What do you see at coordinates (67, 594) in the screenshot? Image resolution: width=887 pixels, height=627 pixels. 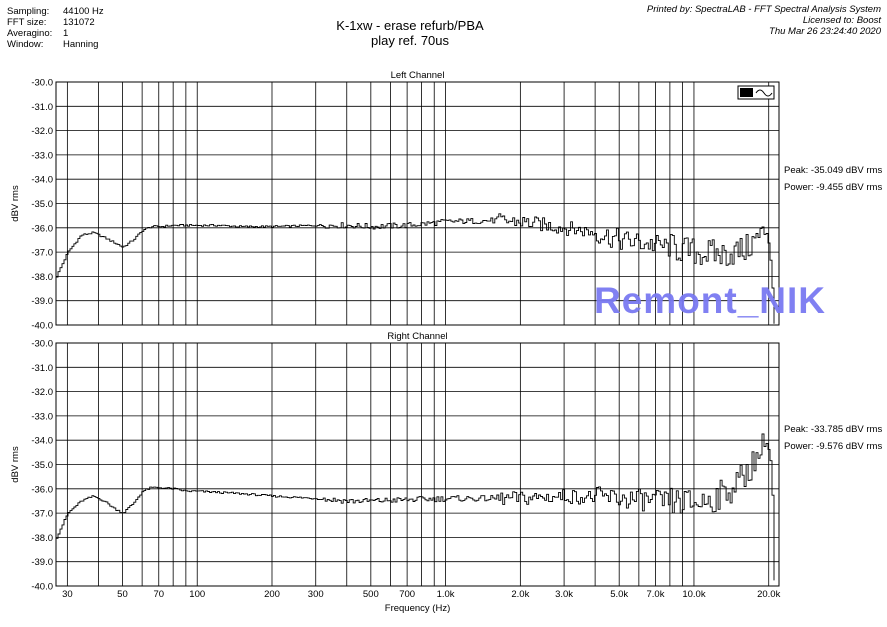 I see `x-tick-label: 30` at bounding box center [67, 594].